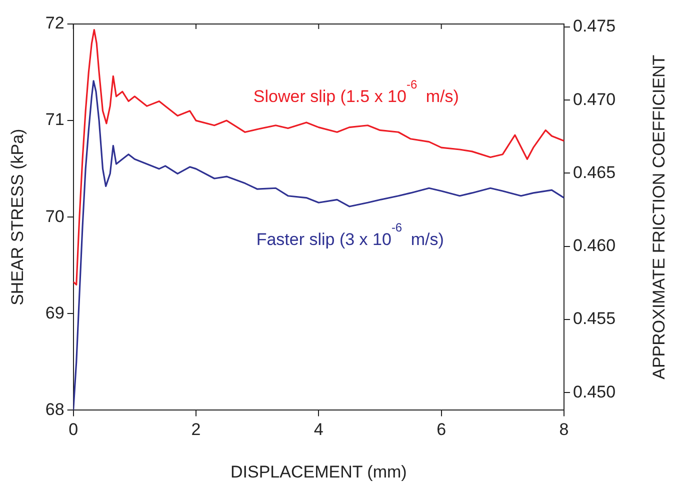 The height and width of the screenshot is (491, 674). What do you see at coordinates (594, 99) in the screenshot?
I see `y2-tick-label: 0.470` at bounding box center [594, 99].